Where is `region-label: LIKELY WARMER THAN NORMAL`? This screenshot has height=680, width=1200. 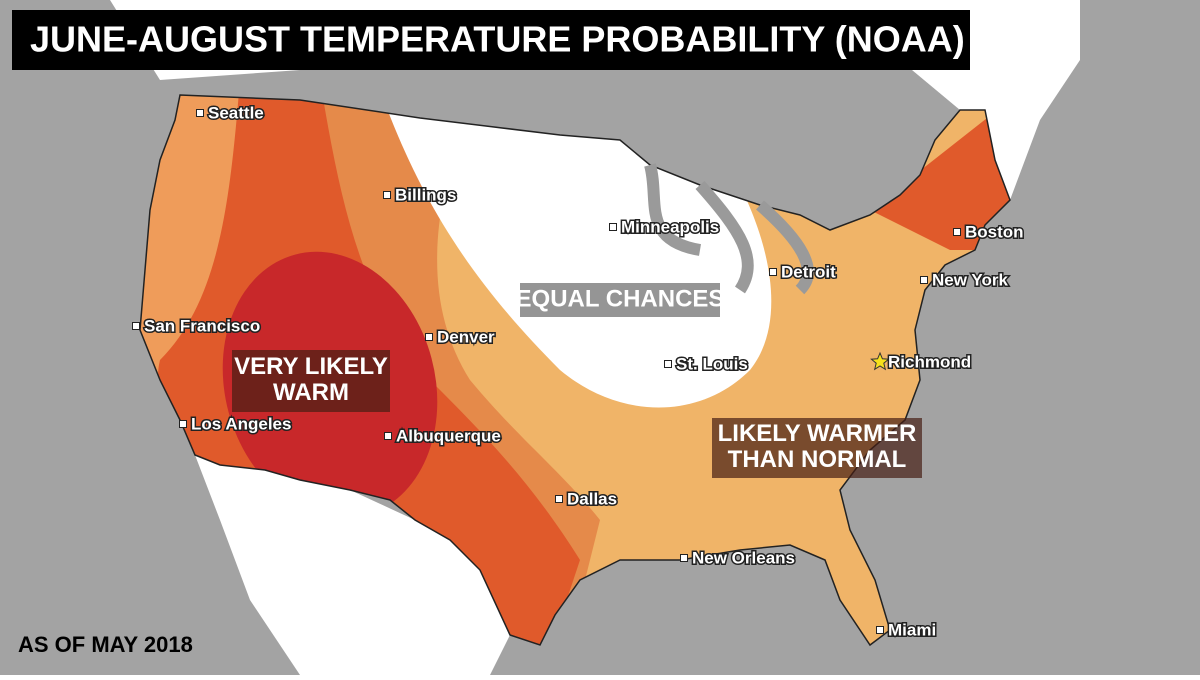 region-label: LIKELY WARMER THAN NORMAL is located at coordinates (817, 446).